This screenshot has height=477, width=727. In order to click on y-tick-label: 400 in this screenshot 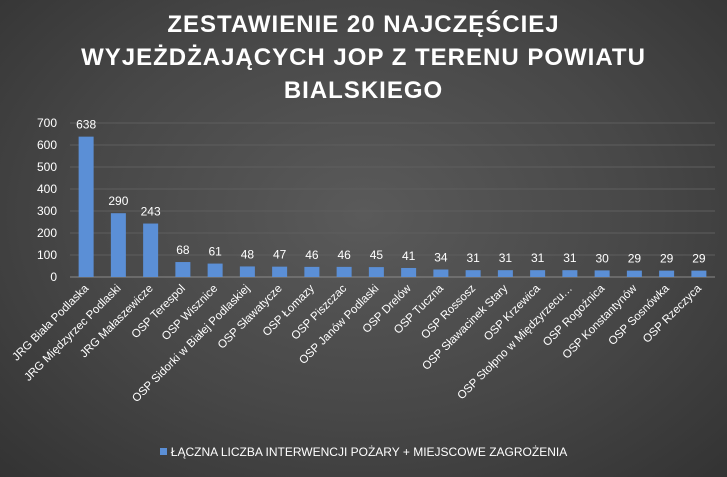, I will do `click(47, 189)`.